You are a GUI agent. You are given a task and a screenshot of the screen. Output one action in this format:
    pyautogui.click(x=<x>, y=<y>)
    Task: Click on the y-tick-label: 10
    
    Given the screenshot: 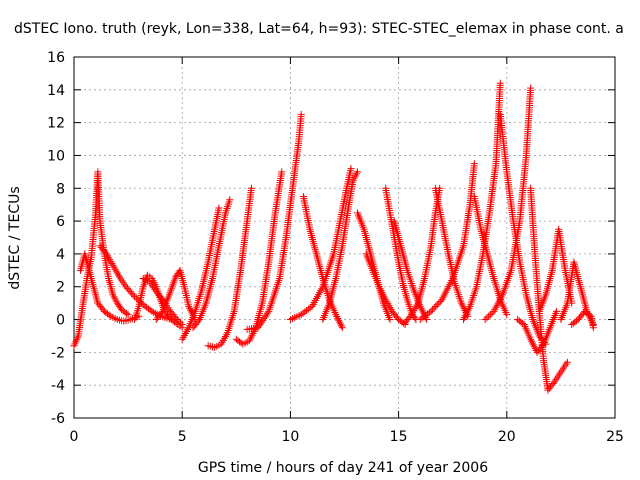 What is the action you would take?
    pyautogui.click(x=56, y=156)
    